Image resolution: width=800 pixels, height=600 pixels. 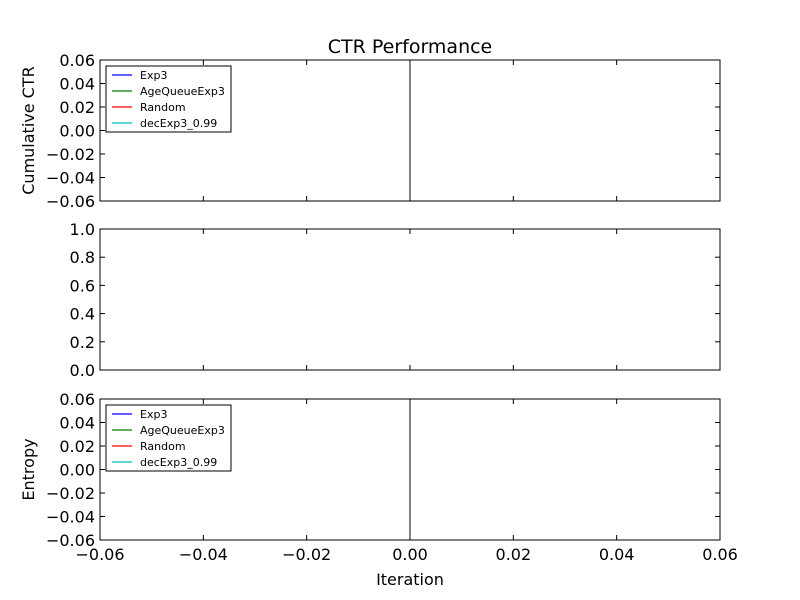 I want to click on y-axis-title: Cumulative CTR, so click(x=28, y=130).